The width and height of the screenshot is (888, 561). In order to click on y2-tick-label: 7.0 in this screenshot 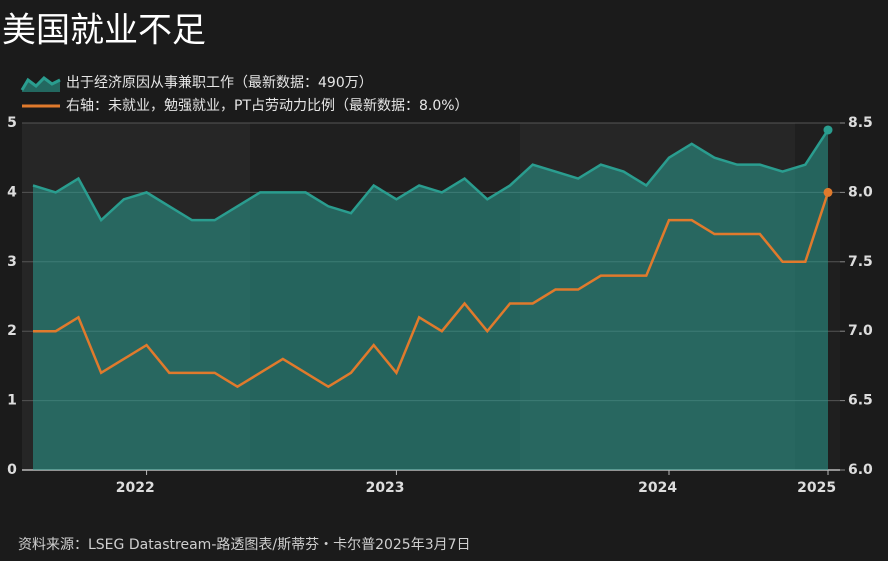, I will do `click(860, 331)`.